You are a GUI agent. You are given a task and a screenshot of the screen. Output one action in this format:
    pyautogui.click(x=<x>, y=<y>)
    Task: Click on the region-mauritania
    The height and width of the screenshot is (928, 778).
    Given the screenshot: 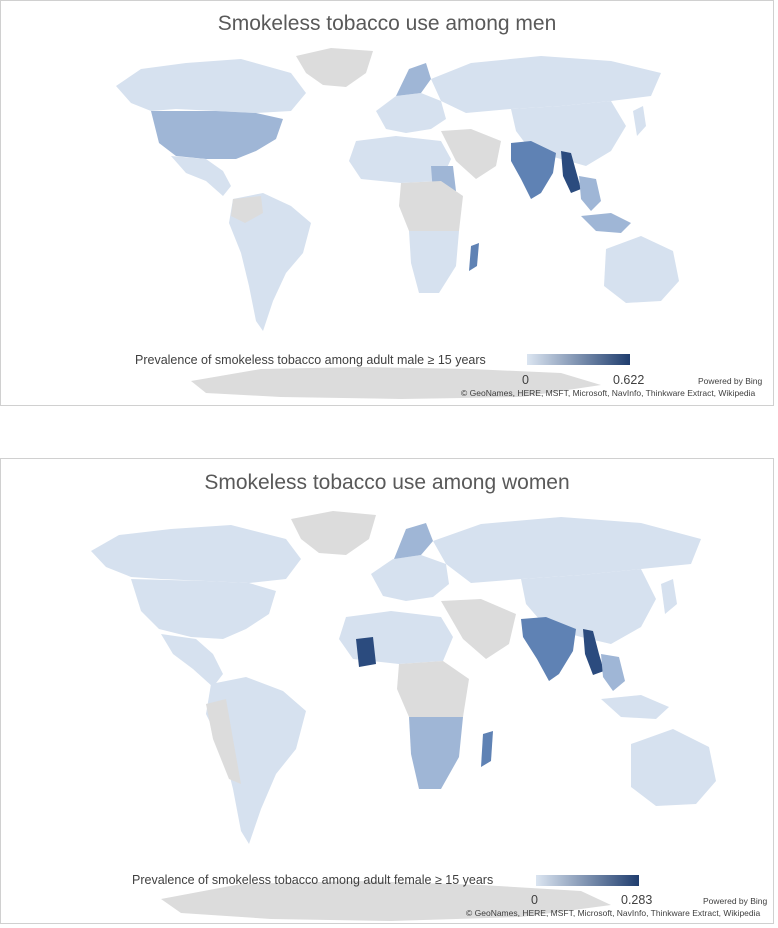 What is the action you would take?
    pyautogui.click(x=366, y=652)
    